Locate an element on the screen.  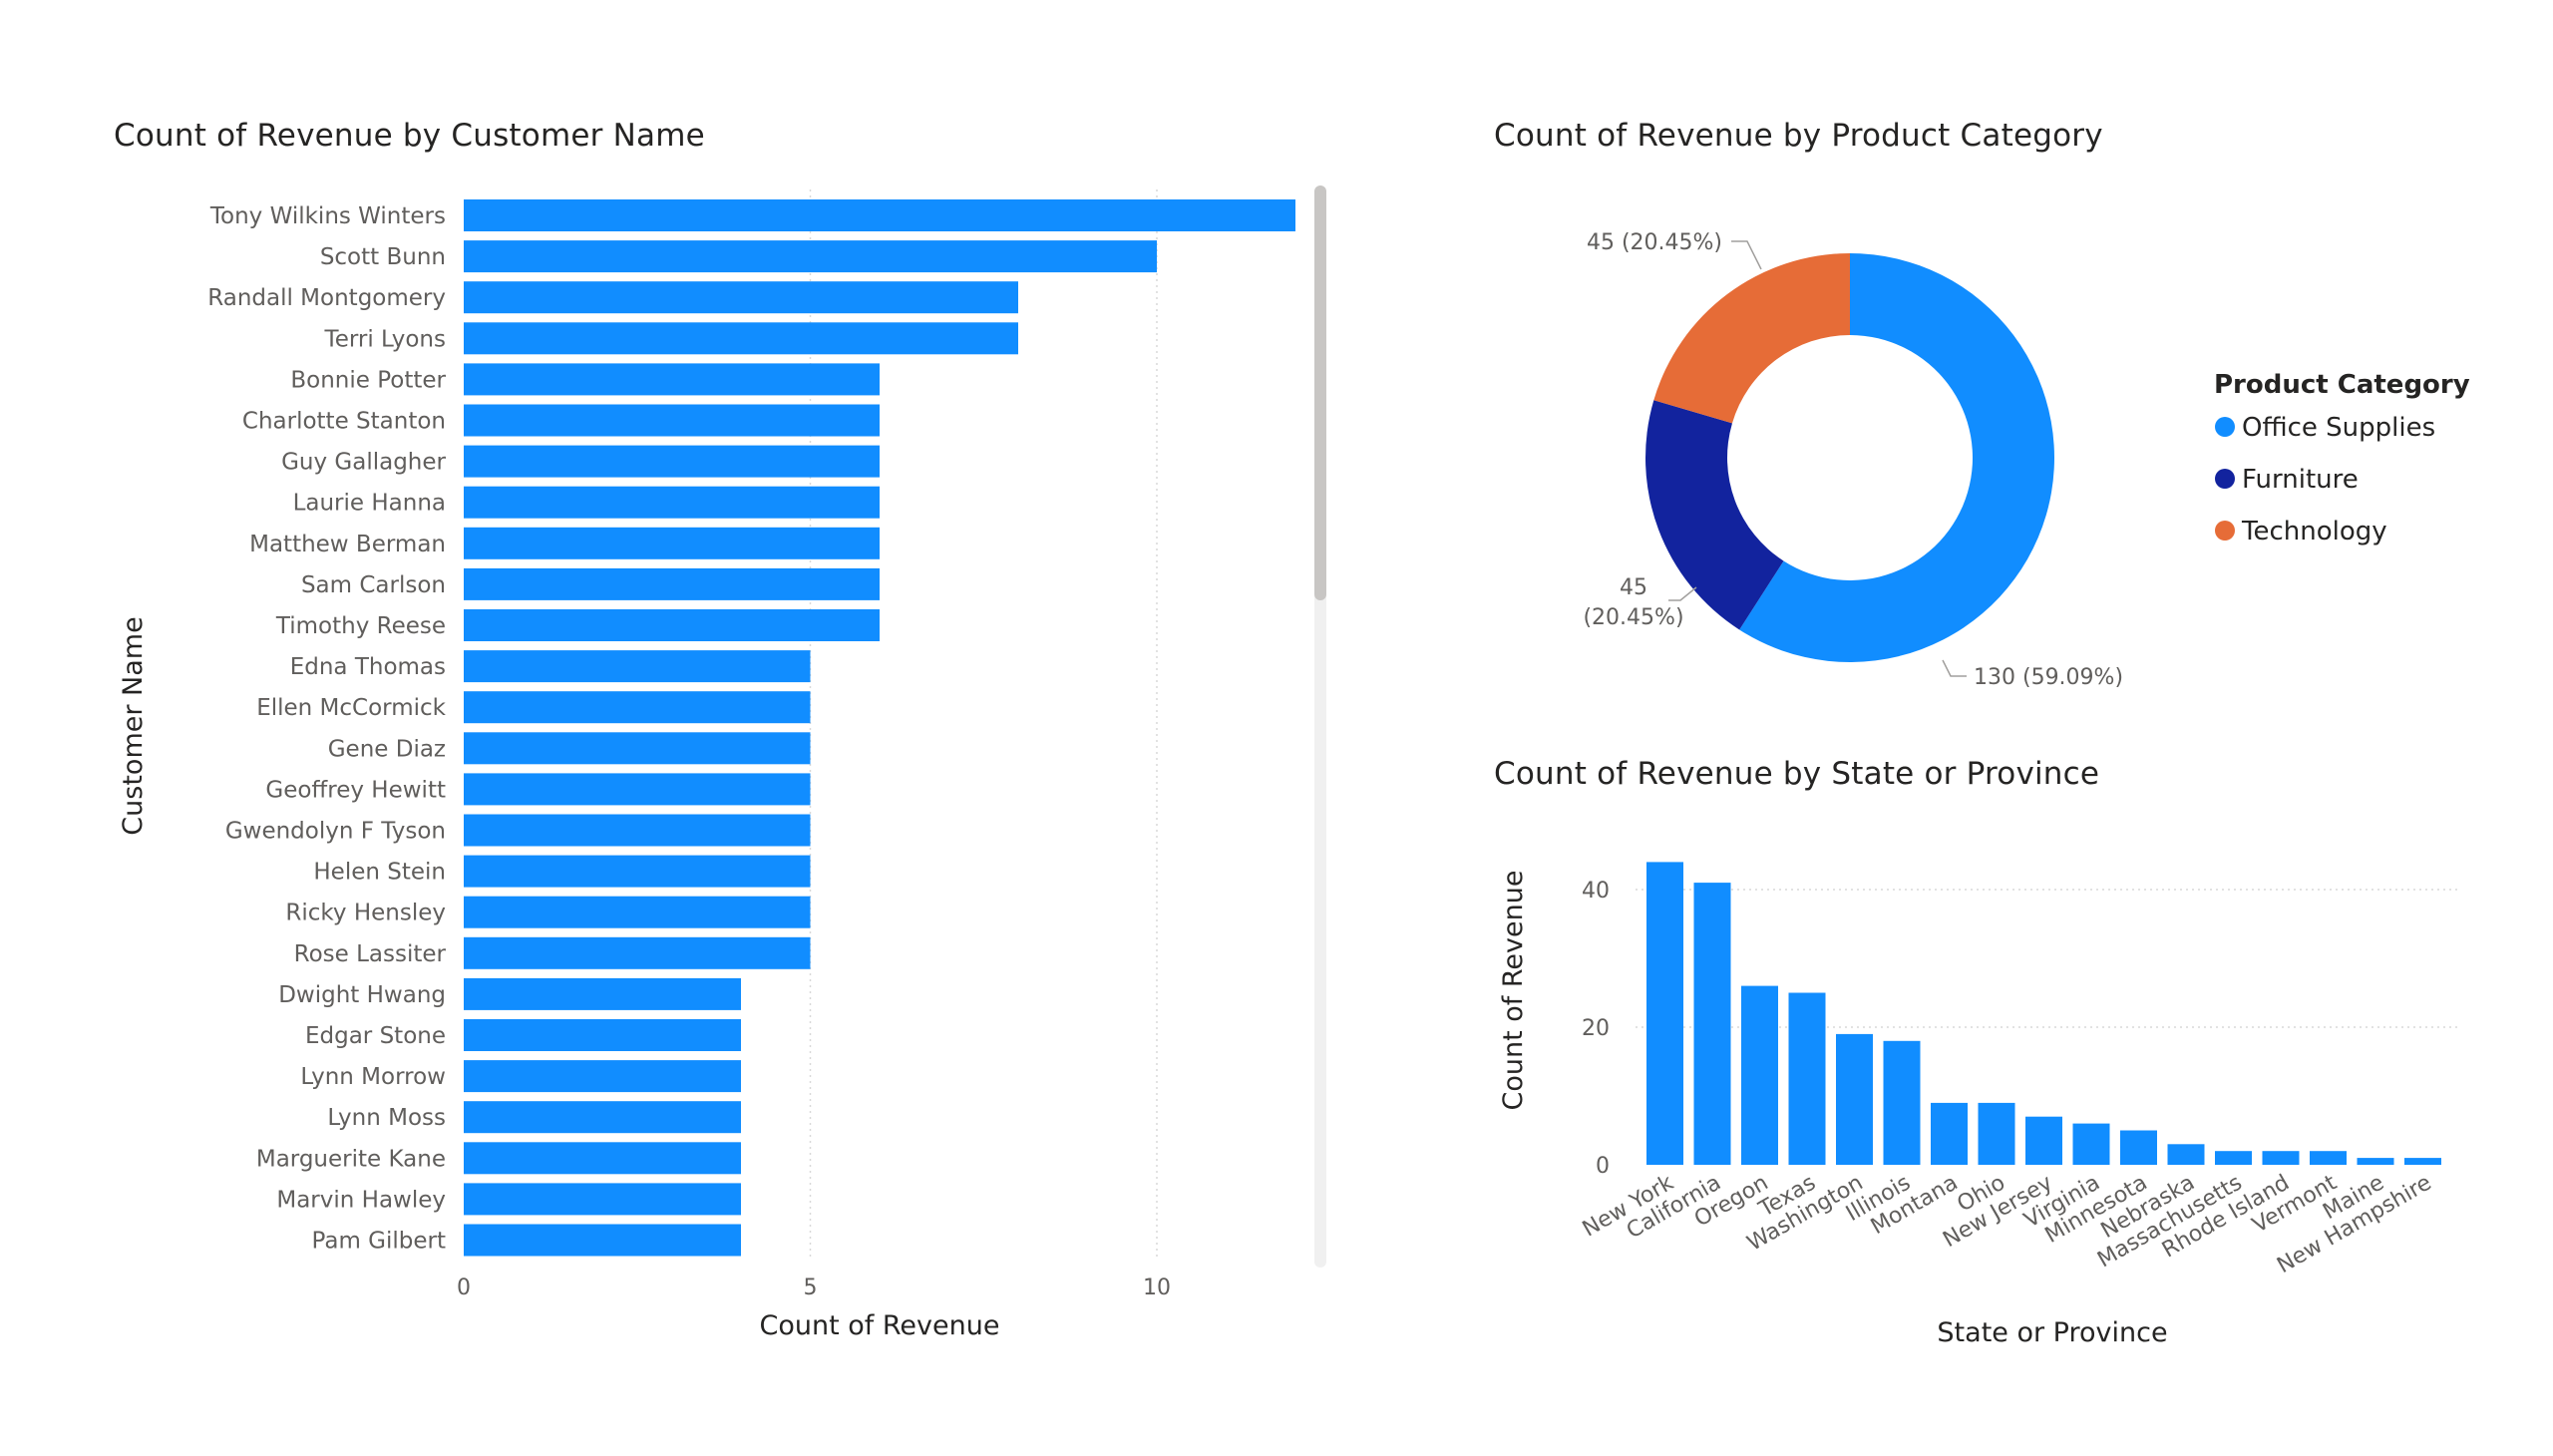
data-label: 130 (59.09%) is located at coordinates (2049, 677).